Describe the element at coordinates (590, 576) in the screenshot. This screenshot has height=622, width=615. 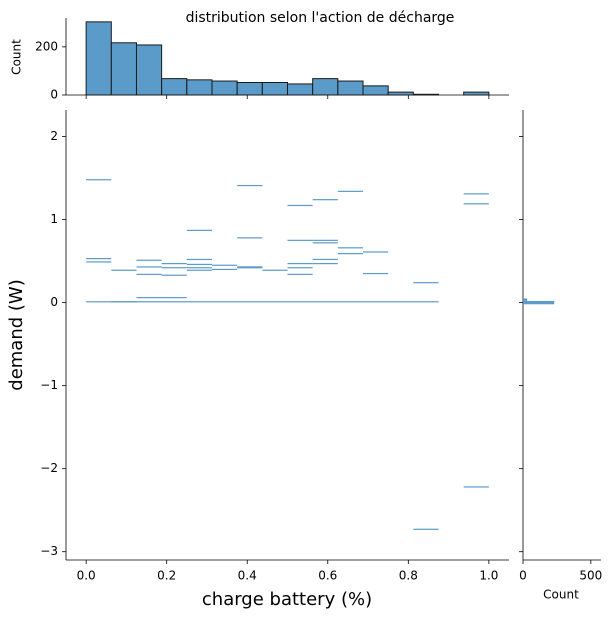
I see `right-x-tick-label: 500` at that location.